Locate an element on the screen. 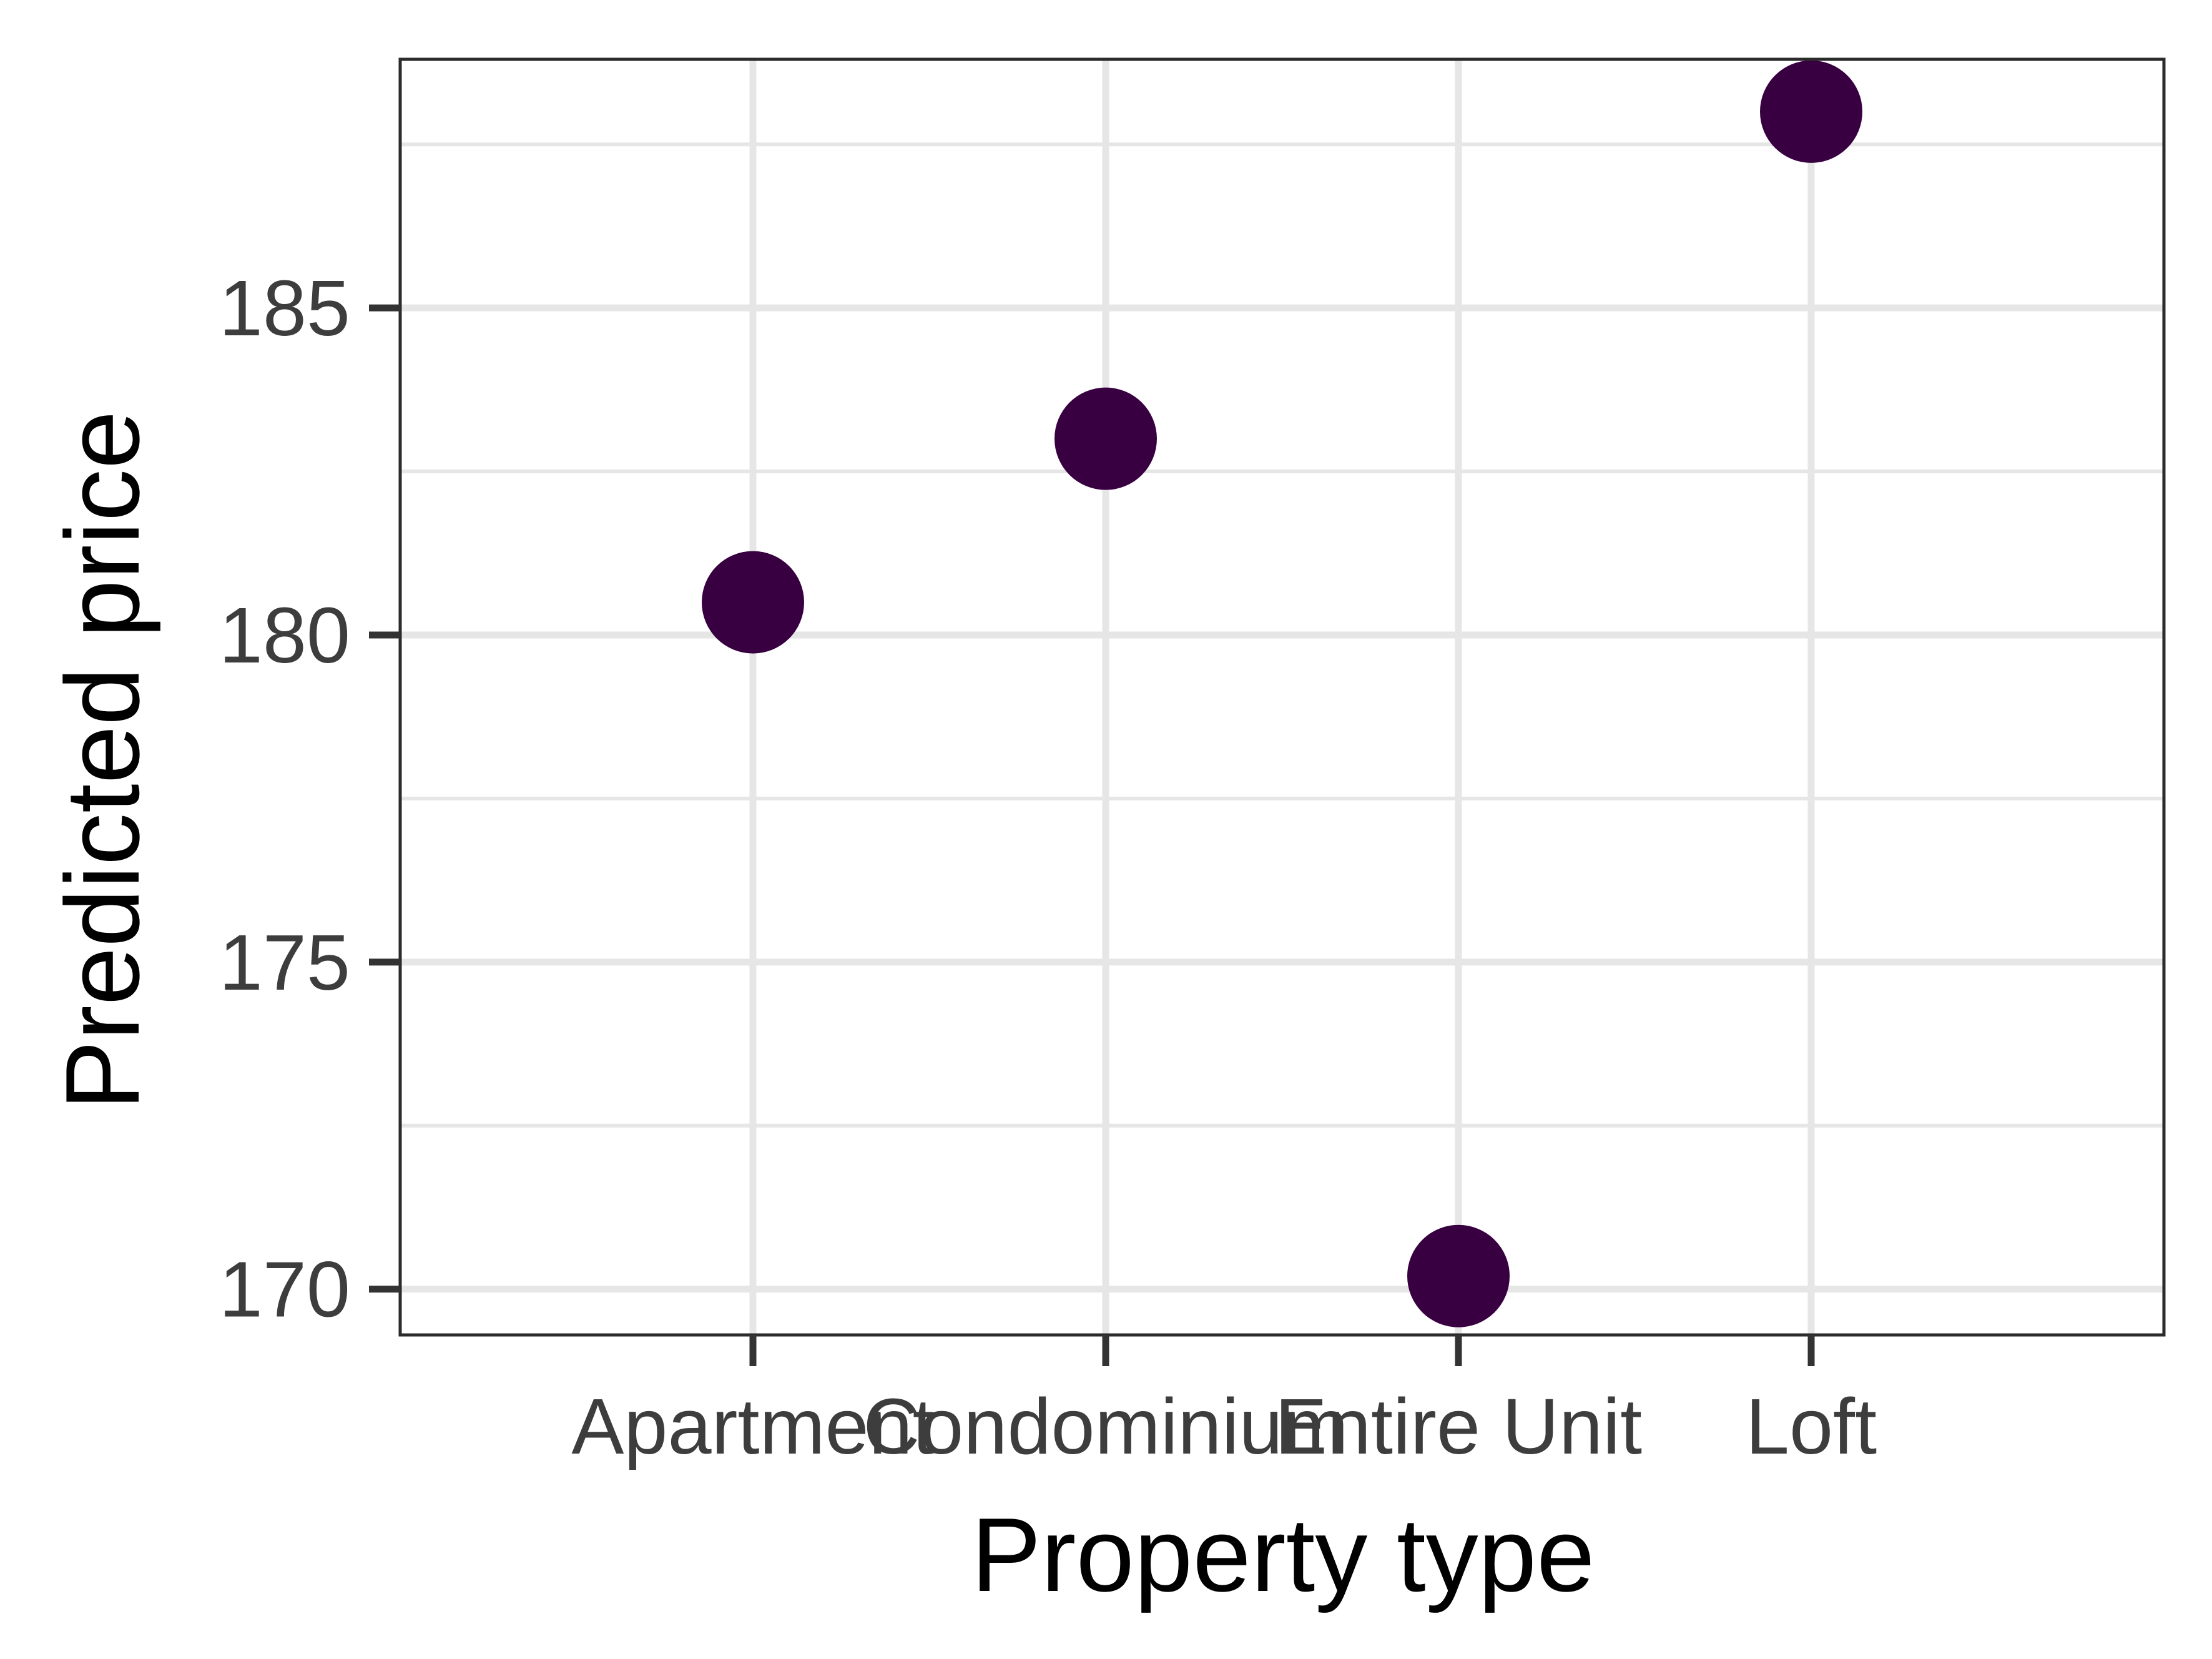 The width and height of the screenshot is (2212, 1659). y-tick-label: 185 is located at coordinates (284, 308).